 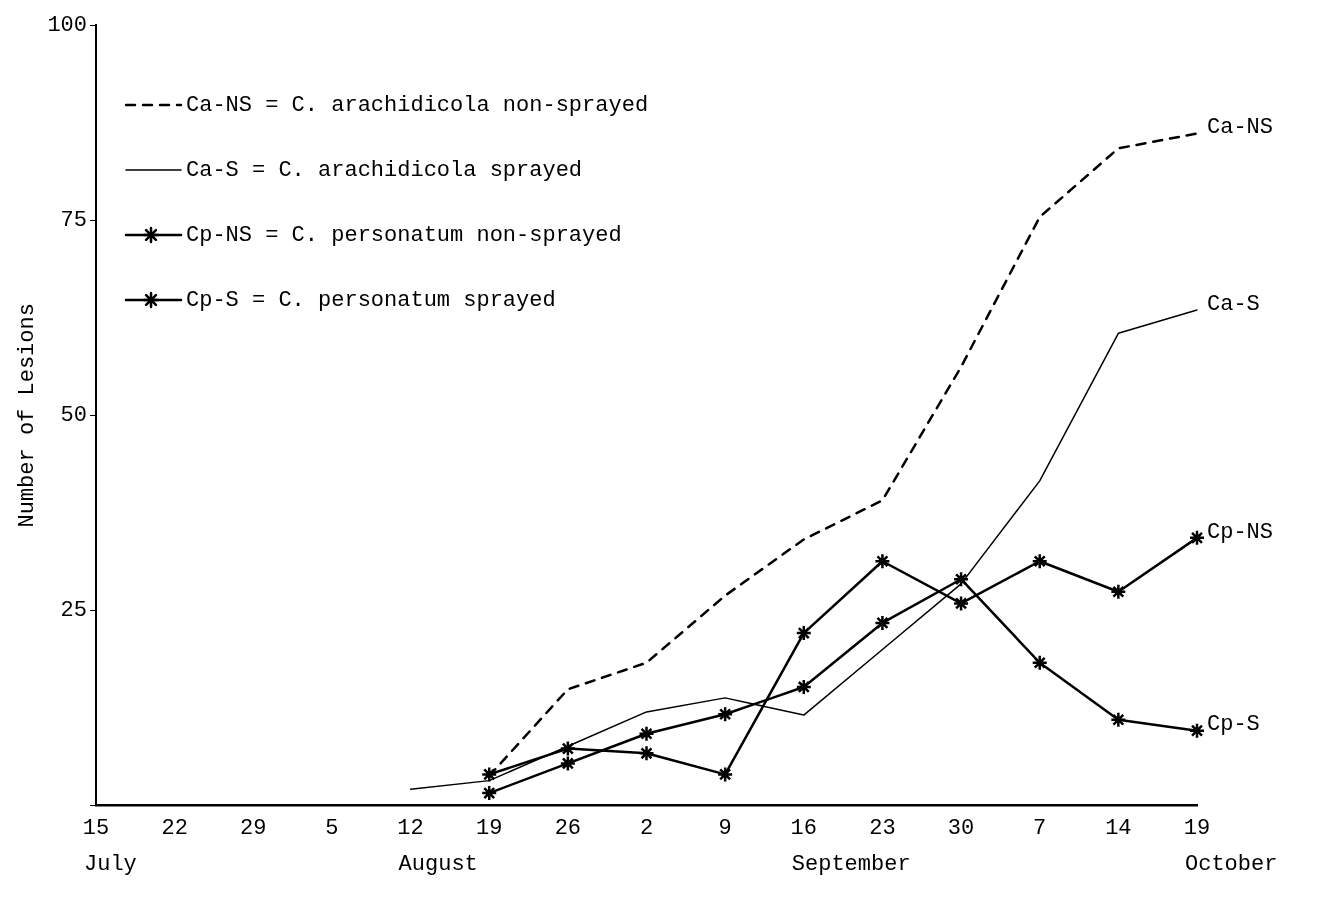 I want to click on text: Ca-NS, so click(x=1240, y=128).